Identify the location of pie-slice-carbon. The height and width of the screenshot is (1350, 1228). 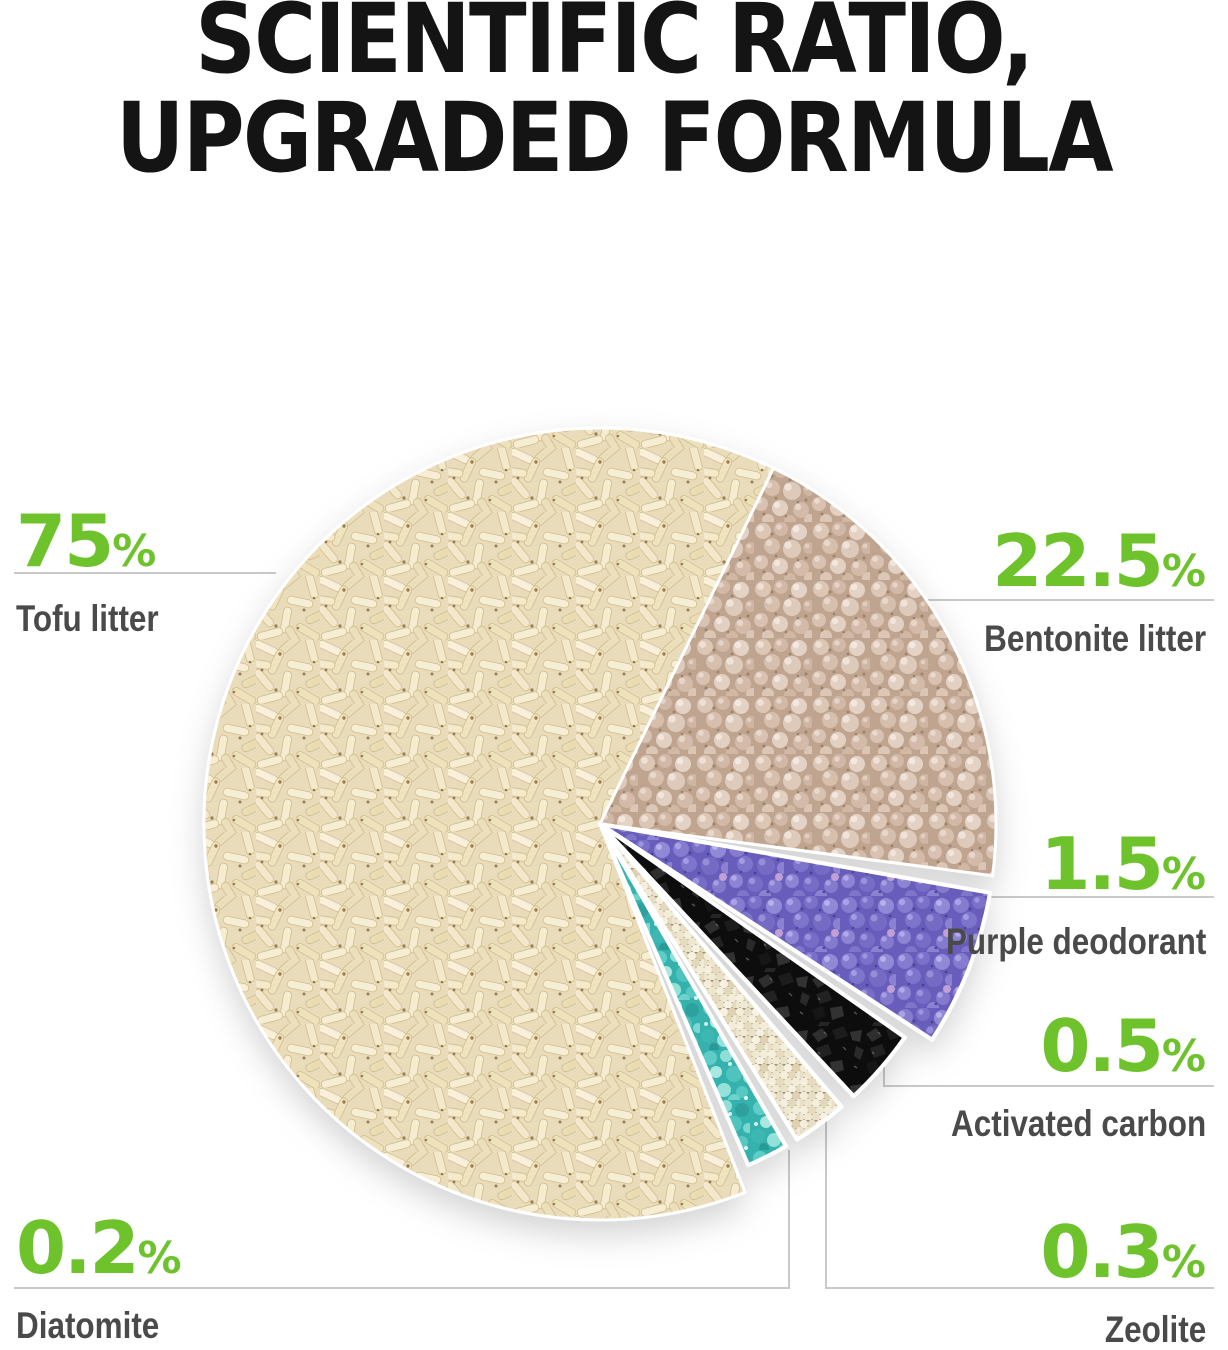
(752, 960).